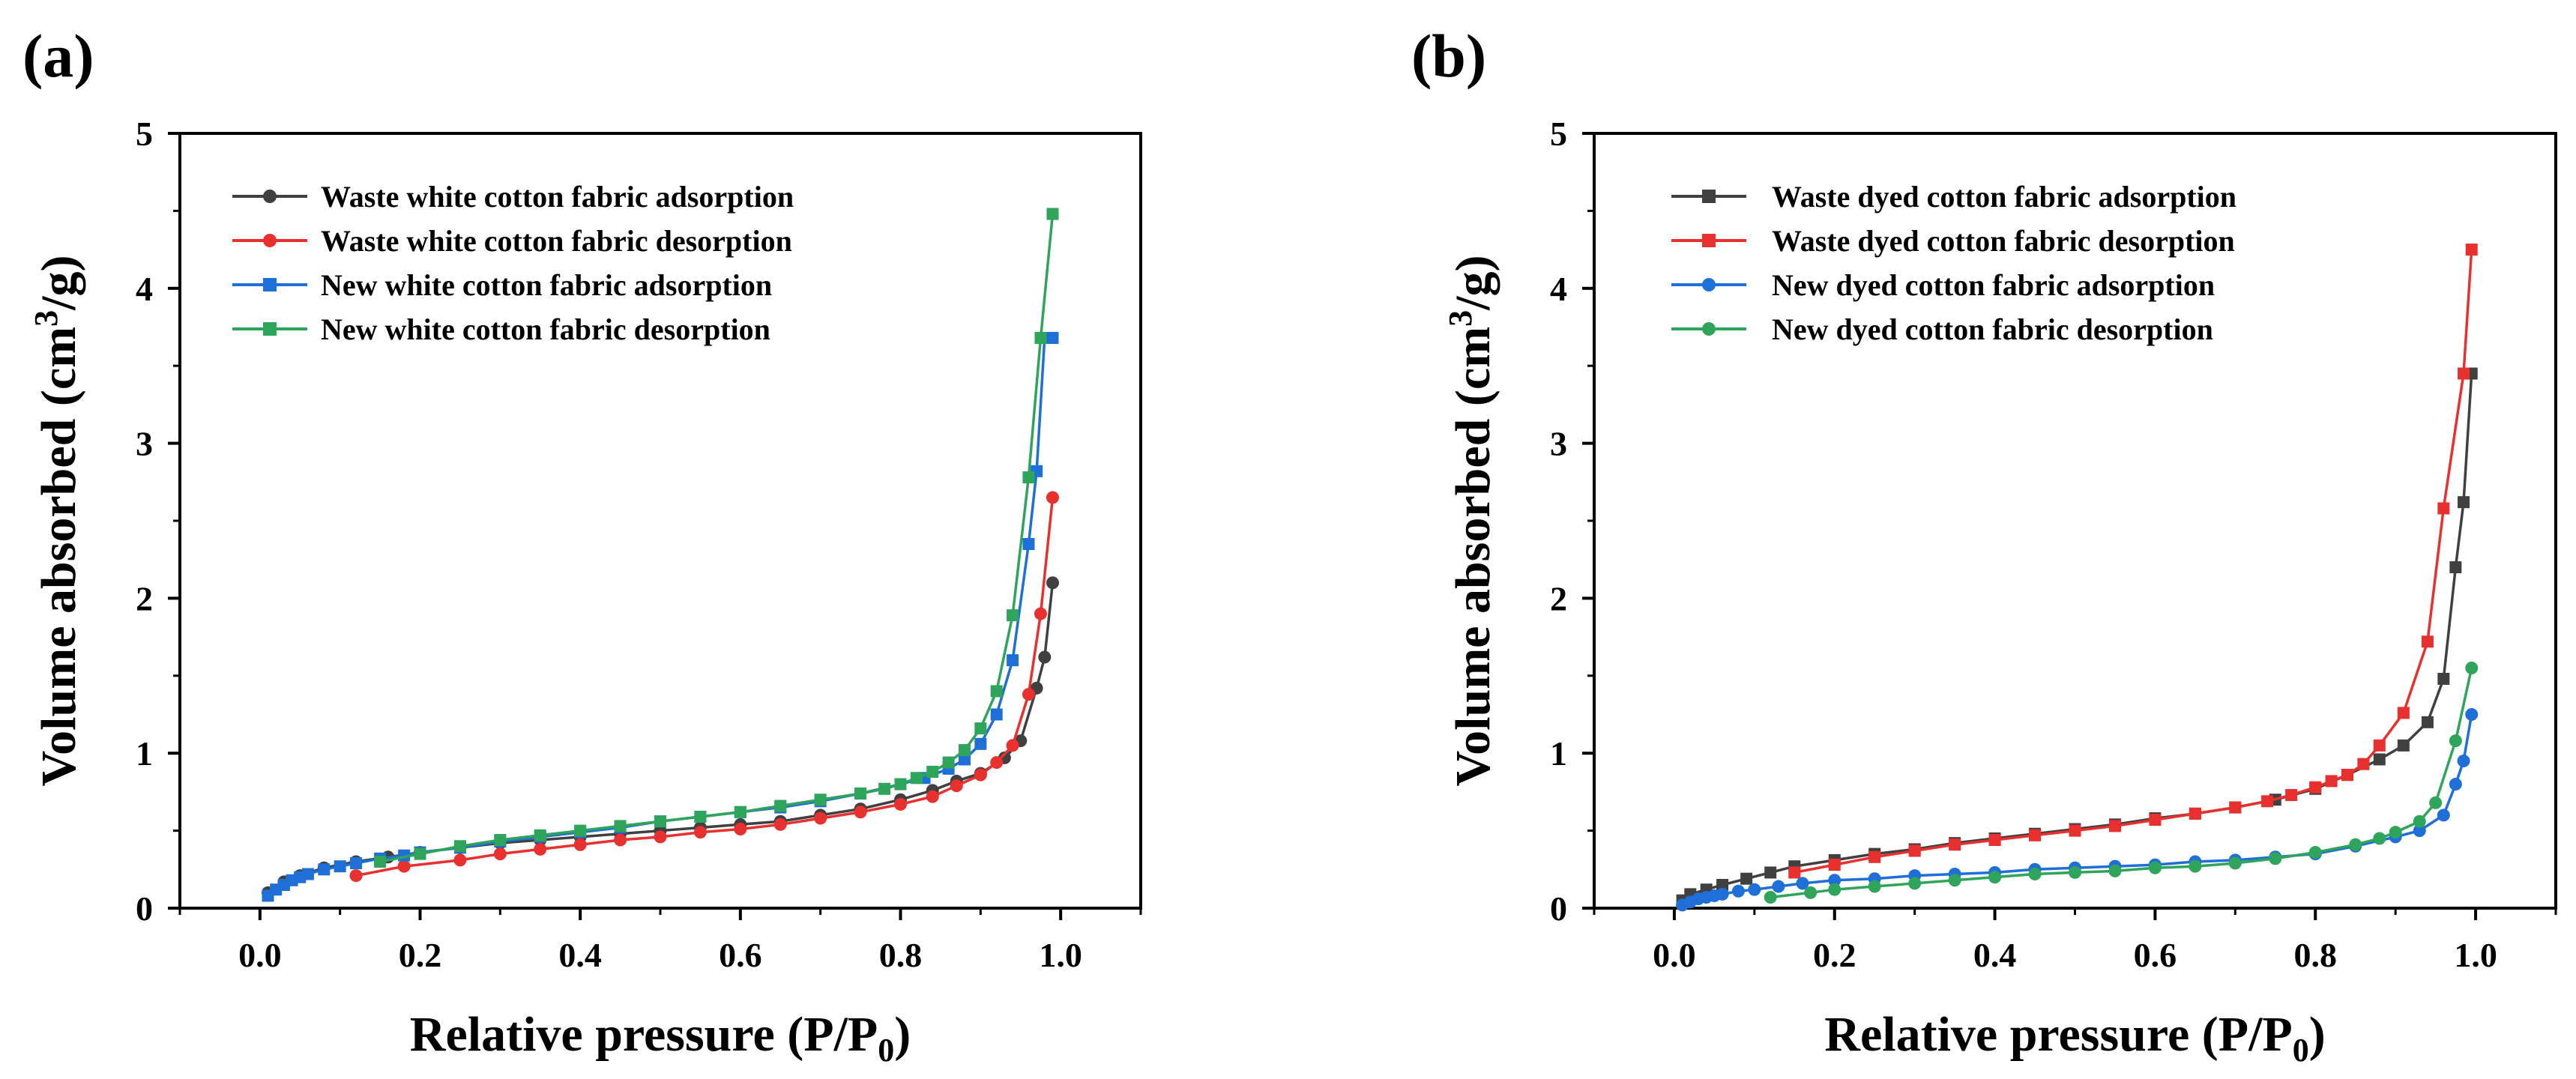 The image size is (2576, 1079). What do you see at coordinates (260, 955) in the screenshot?
I see `x-tick-label: 0.0` at bounding box center [260, 955].